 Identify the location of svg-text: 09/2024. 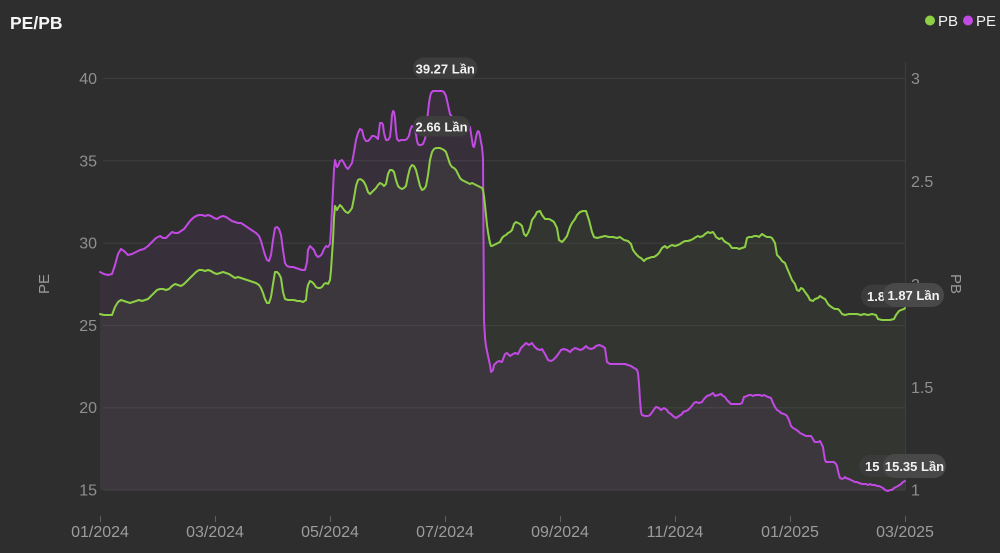
(560, 532).